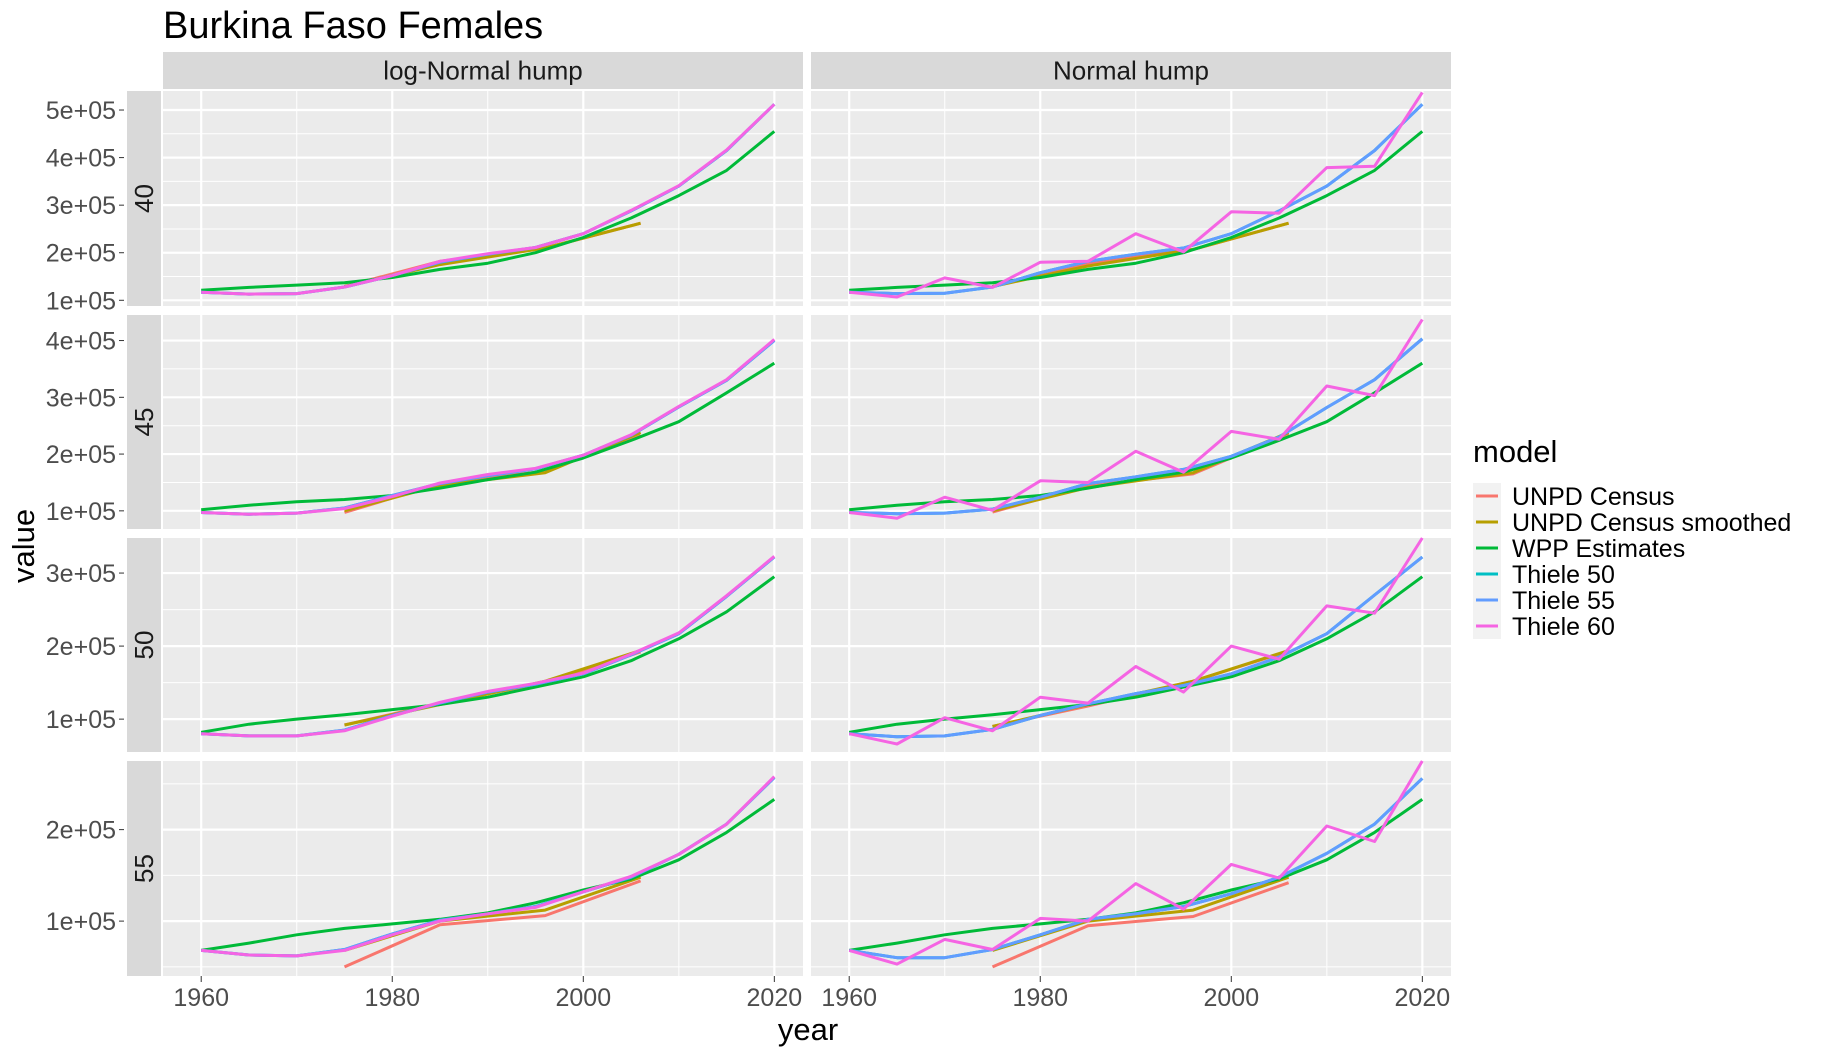 The image size is (1827, 1051). What do you see at coordinates (808, 1029) in the screenshot?
I see `x-axis-title: year` at bounding box center [808, 1029].